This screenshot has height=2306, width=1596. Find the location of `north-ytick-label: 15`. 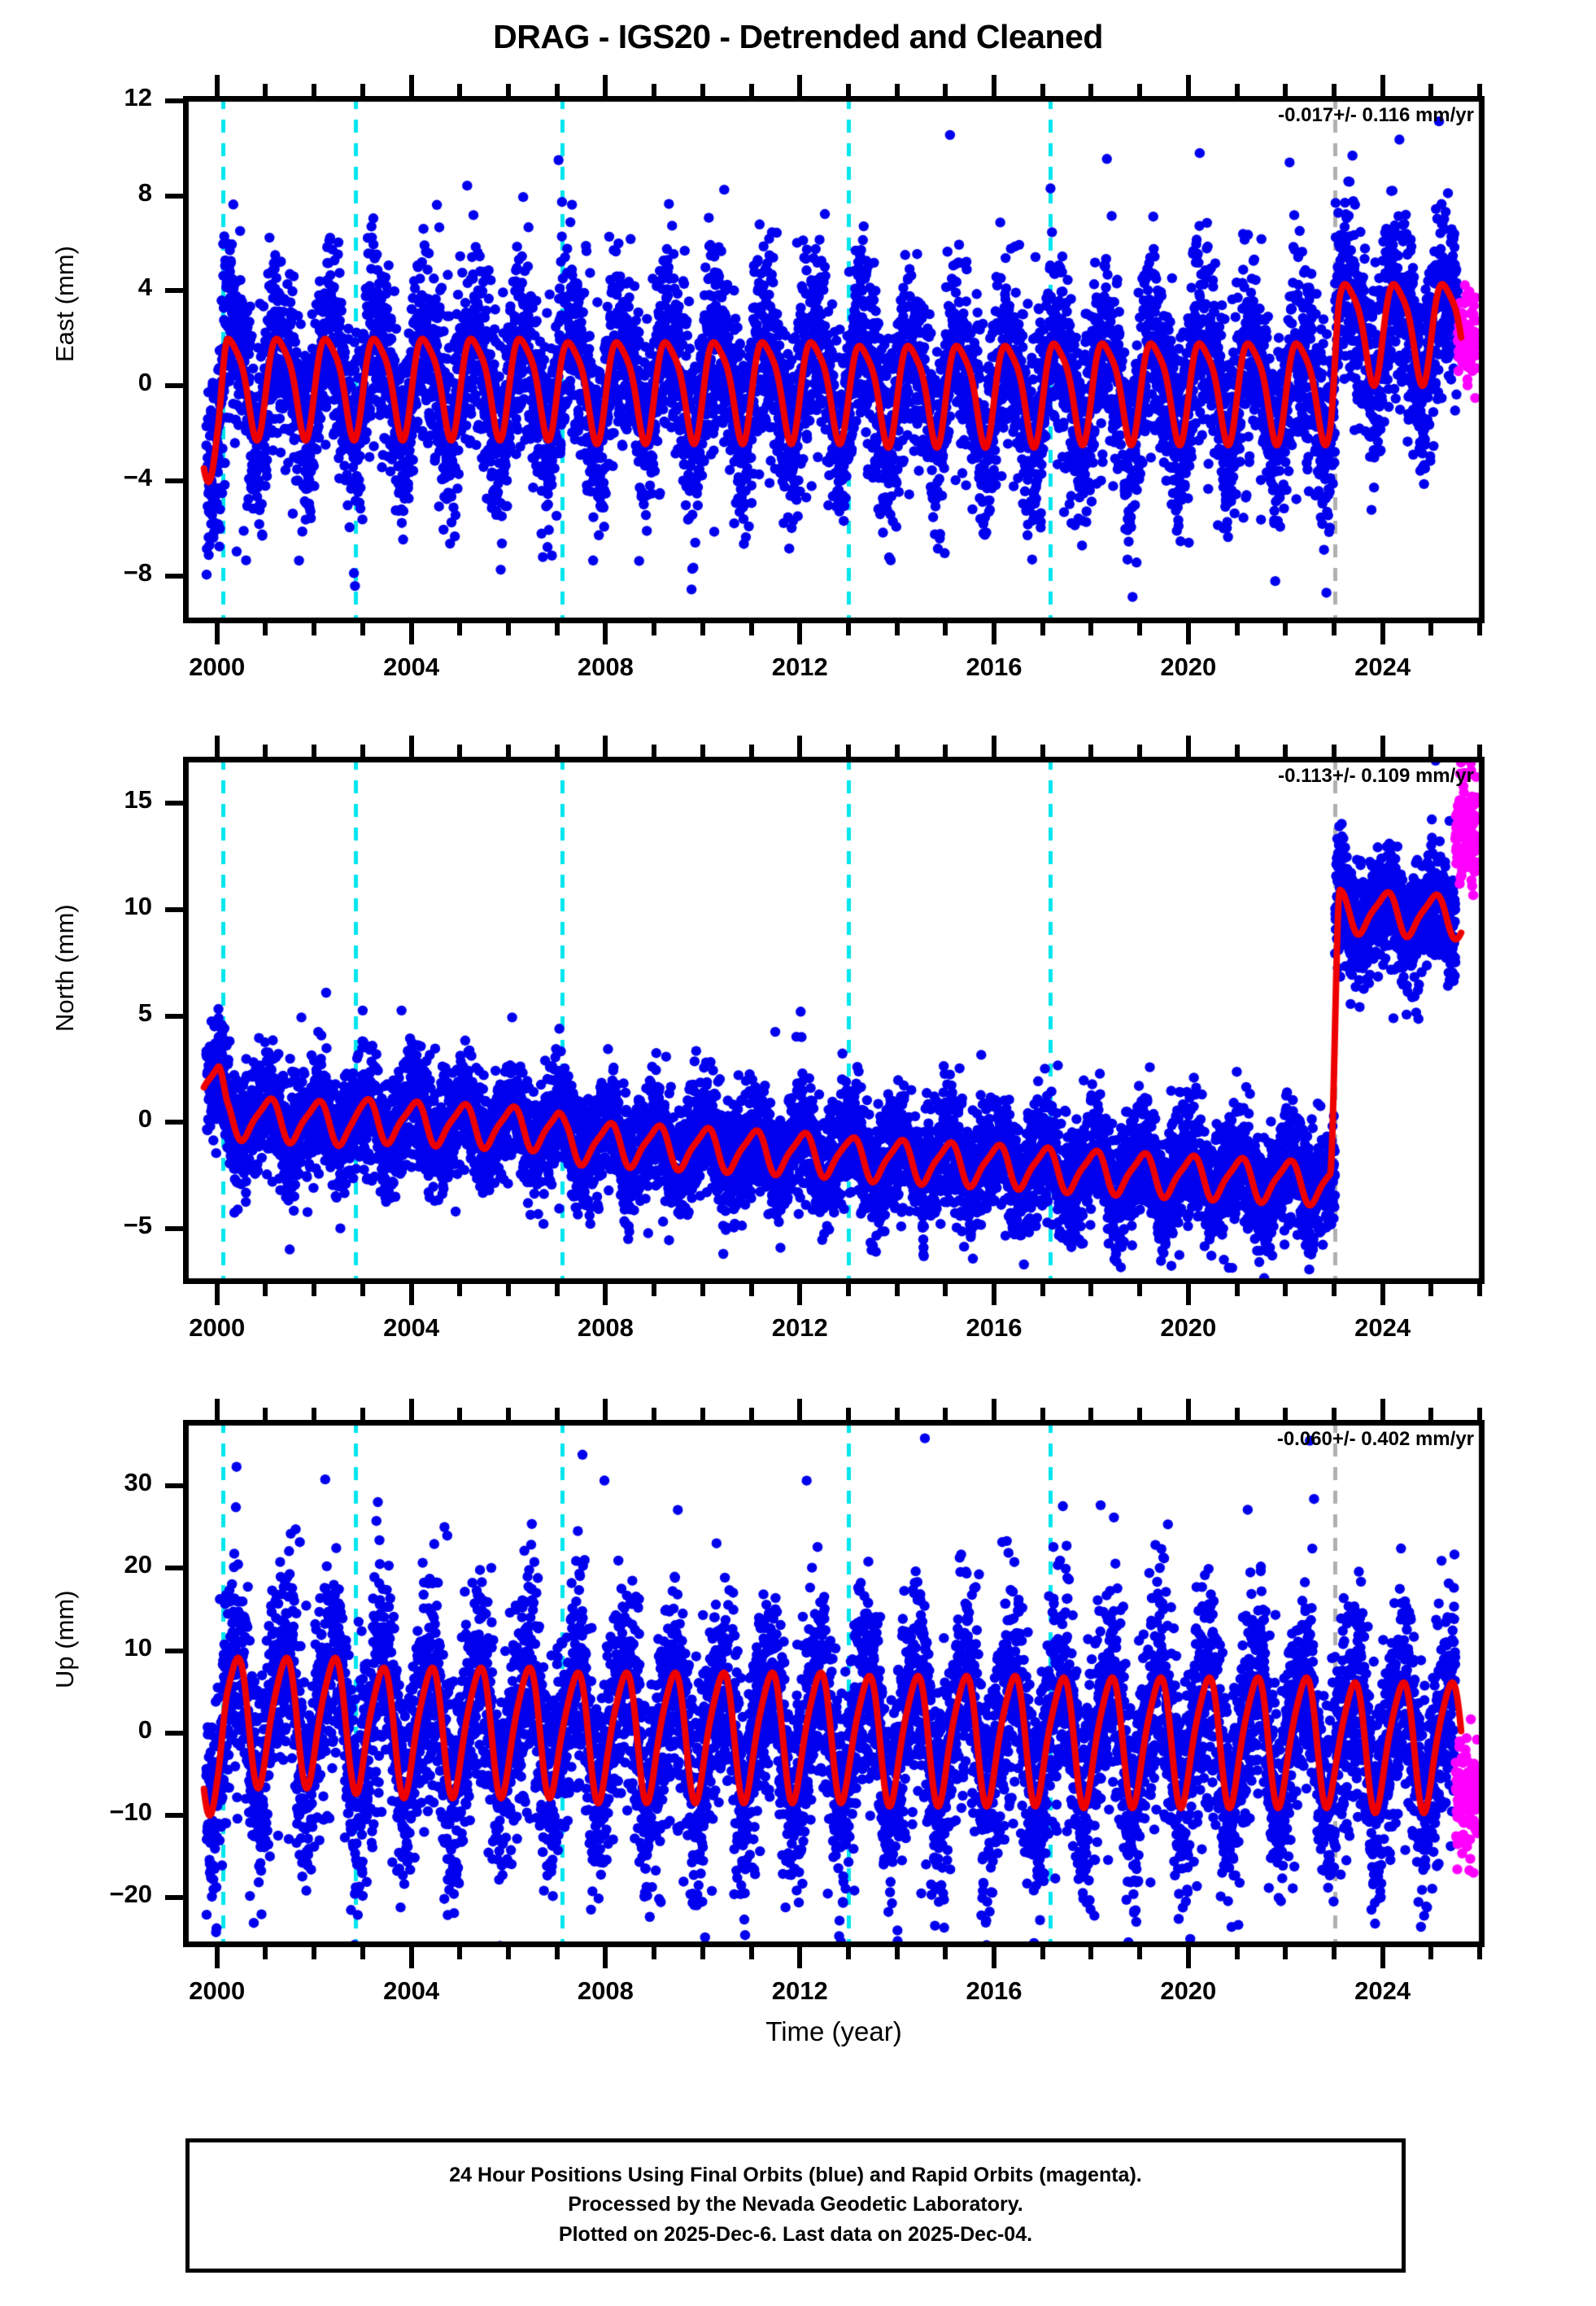

north-ytick-label: 15 is located at coordinates (138, 800).